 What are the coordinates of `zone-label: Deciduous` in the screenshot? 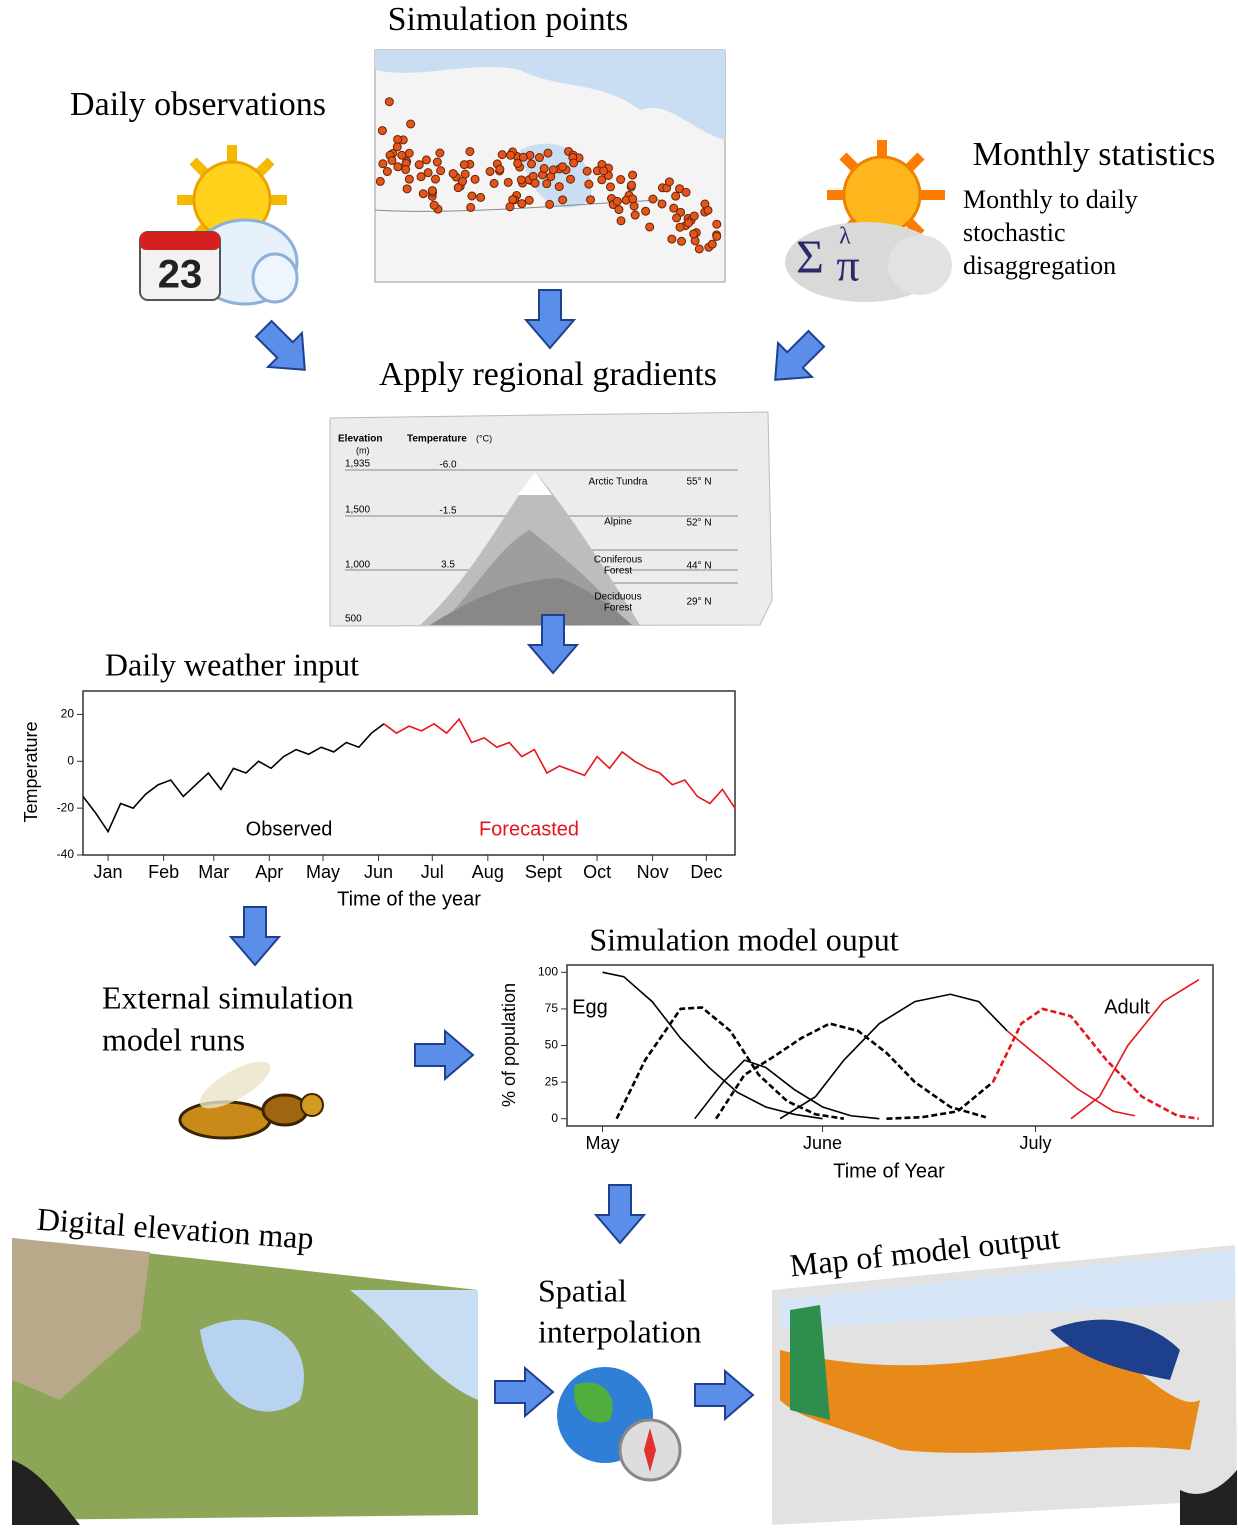 It's located at (617, 597).